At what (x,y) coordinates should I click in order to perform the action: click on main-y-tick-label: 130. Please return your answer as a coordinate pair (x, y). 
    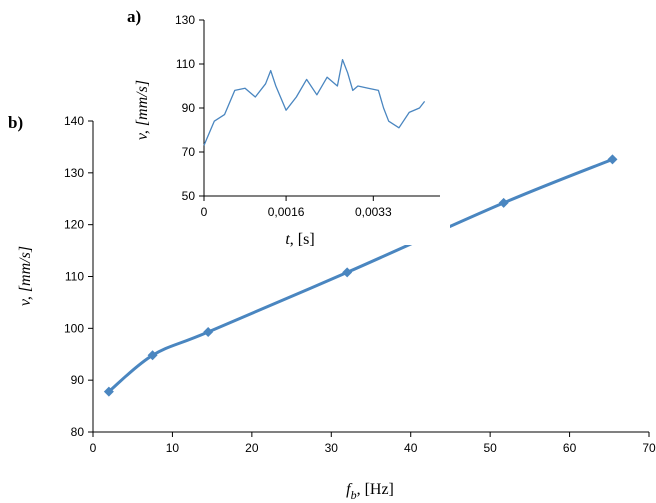
    Looking at the image, I should click on (74, 173).